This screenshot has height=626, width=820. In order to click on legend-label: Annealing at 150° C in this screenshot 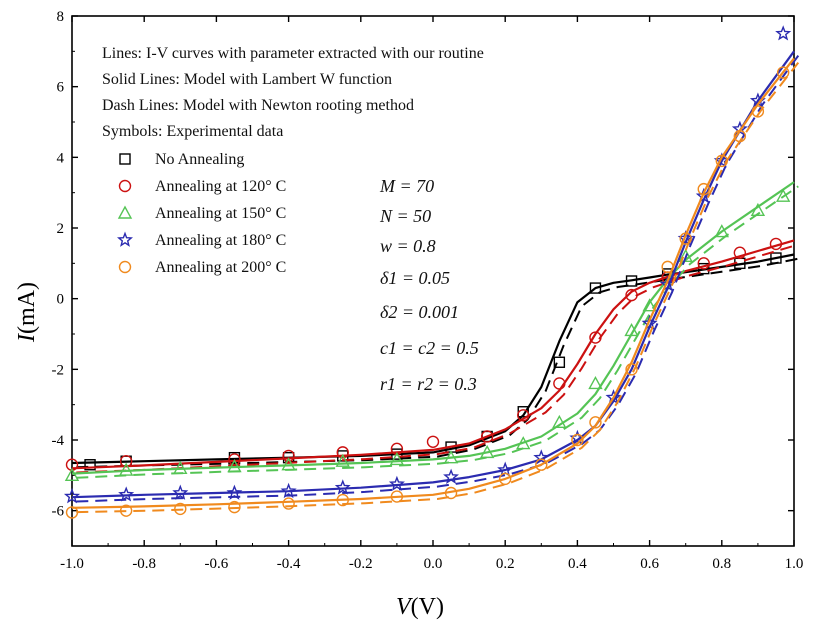, I will do `click(220, 213)`.